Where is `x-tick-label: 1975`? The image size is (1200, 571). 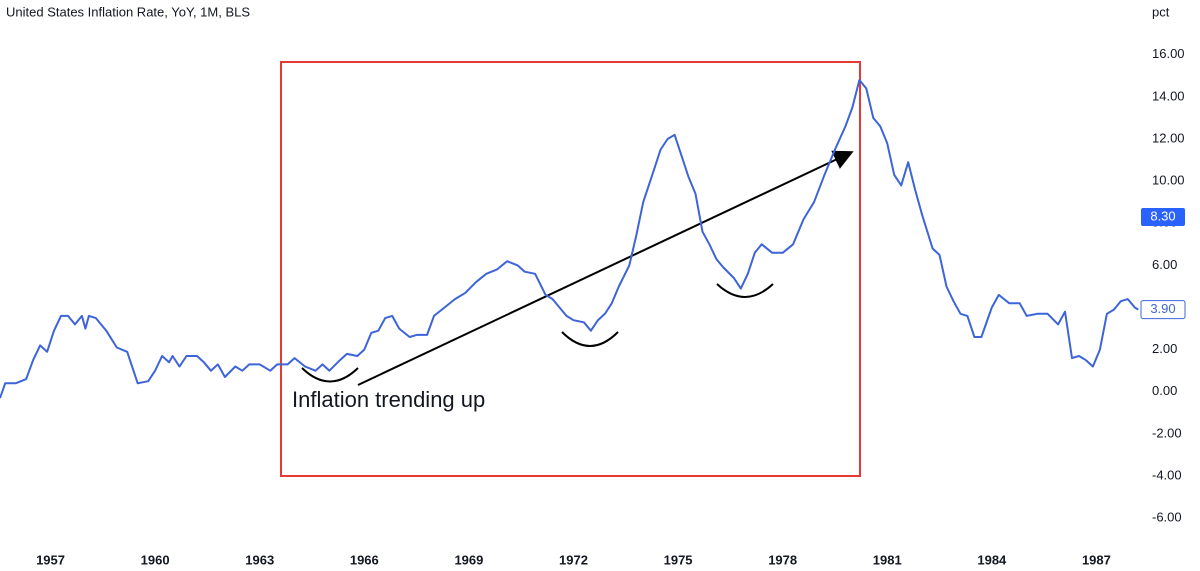 x-tick-label: 1975 is located at coordinates (678, 559).